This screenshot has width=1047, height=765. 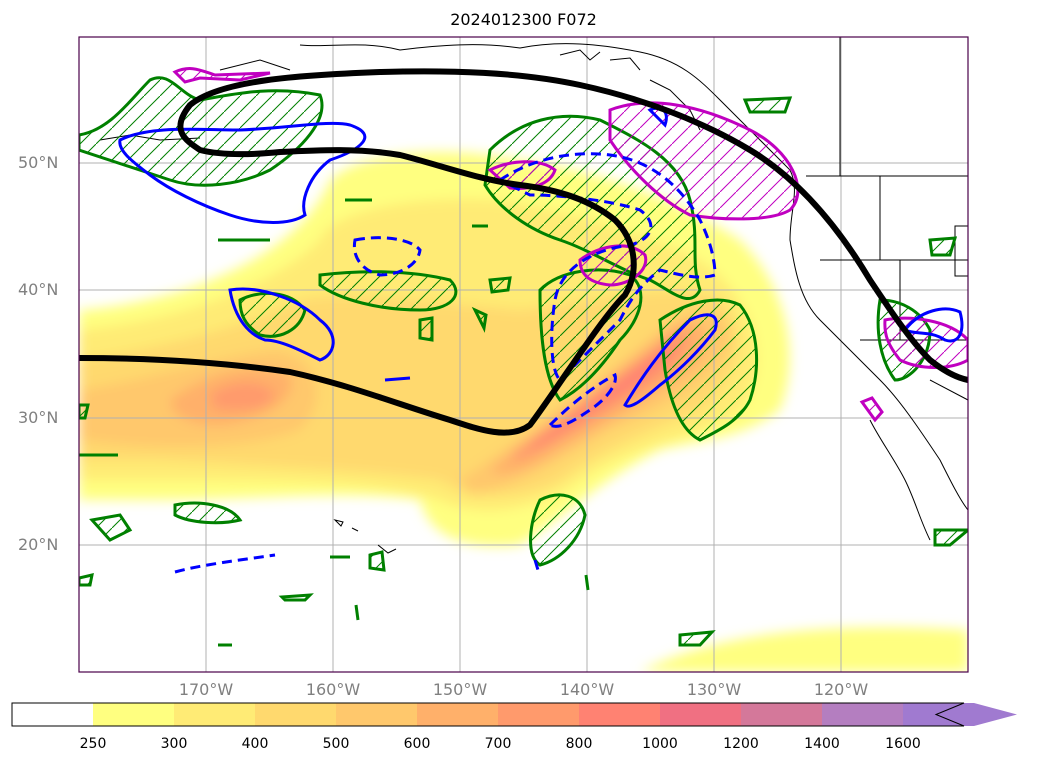 I want to click on colorbar-outline, so click(x=488, y=714).